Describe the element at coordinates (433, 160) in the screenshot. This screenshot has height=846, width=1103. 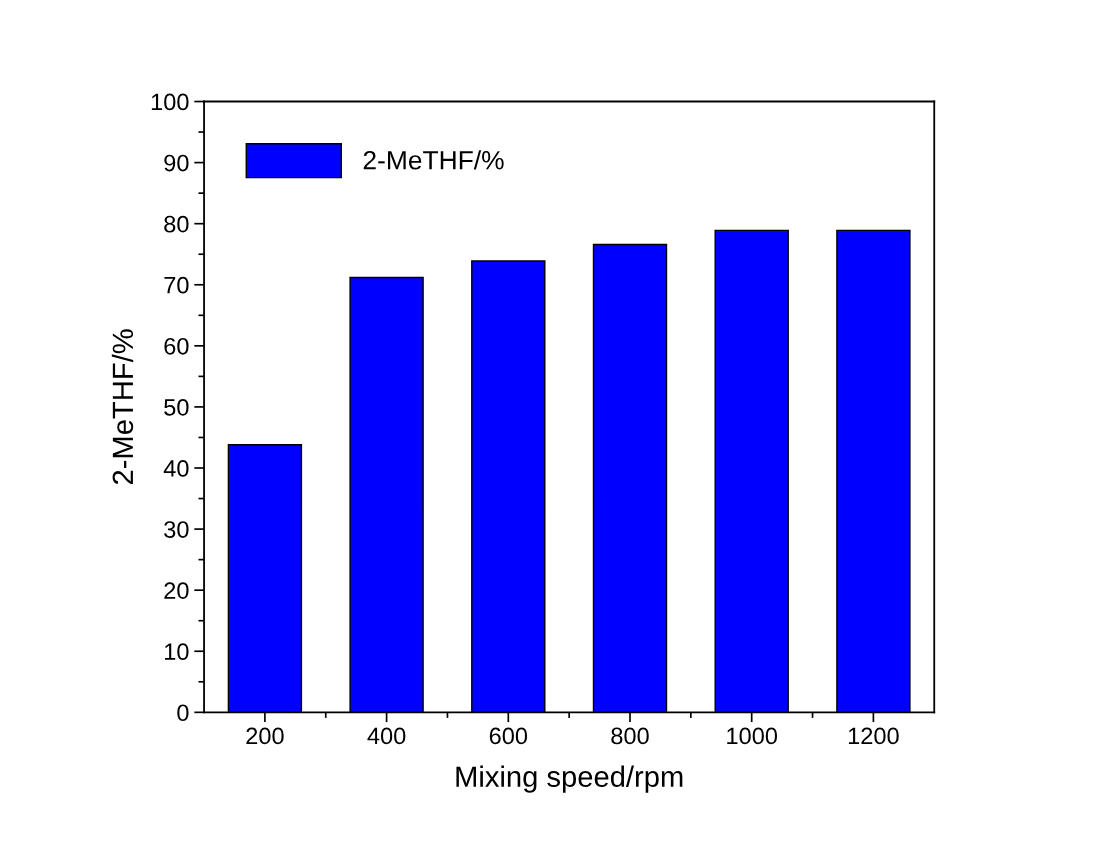
I see `legend-label: 2-MeTHF/%` at that location.